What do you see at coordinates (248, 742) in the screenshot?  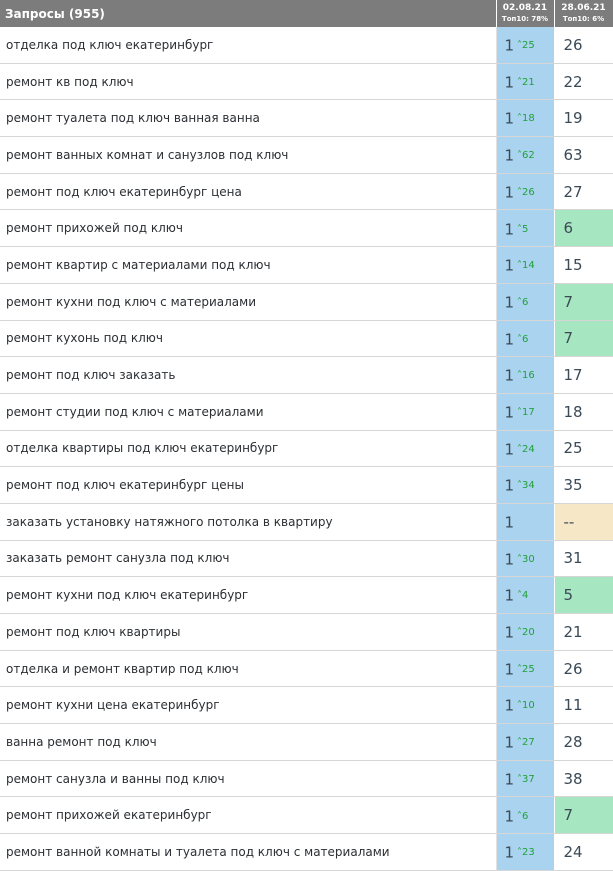 I see `query-text: ванна ремонт под ключ` at bounding box center [248, 742].